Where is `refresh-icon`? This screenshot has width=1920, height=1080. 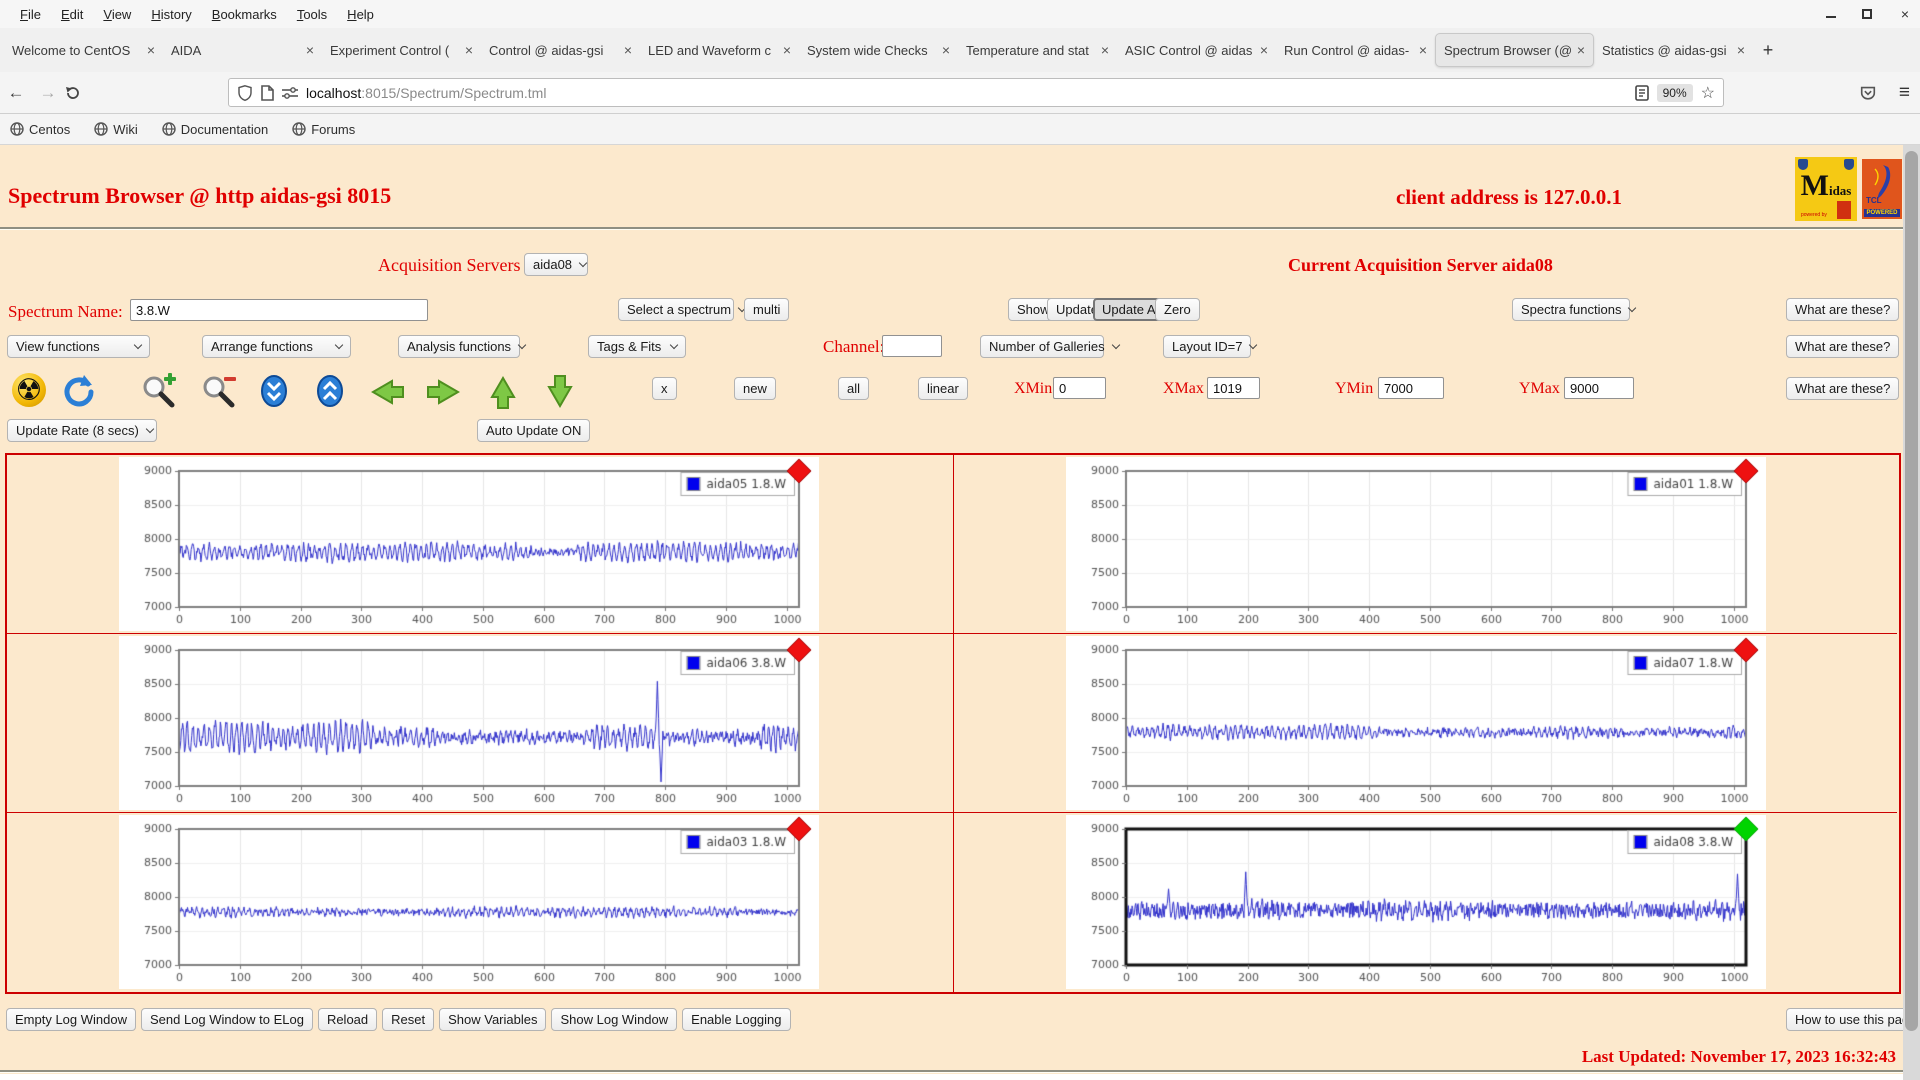
refresh-icon is located at coordinates (78, 391).